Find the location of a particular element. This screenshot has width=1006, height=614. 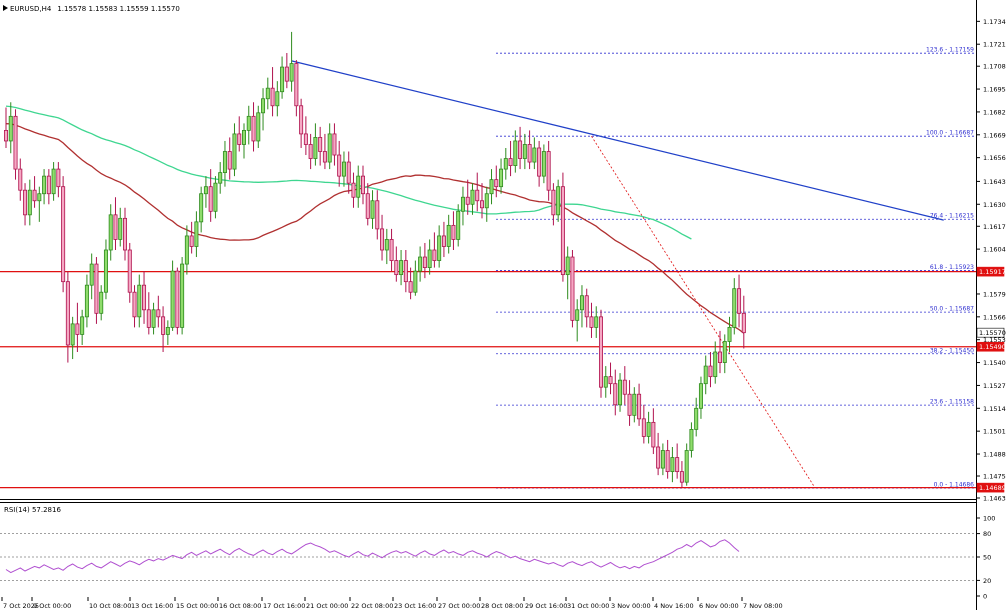

chart-header: EURUSD,H4 1.15578 1.15583 1.15559 1.15570 is located at coordinates (95, 9).